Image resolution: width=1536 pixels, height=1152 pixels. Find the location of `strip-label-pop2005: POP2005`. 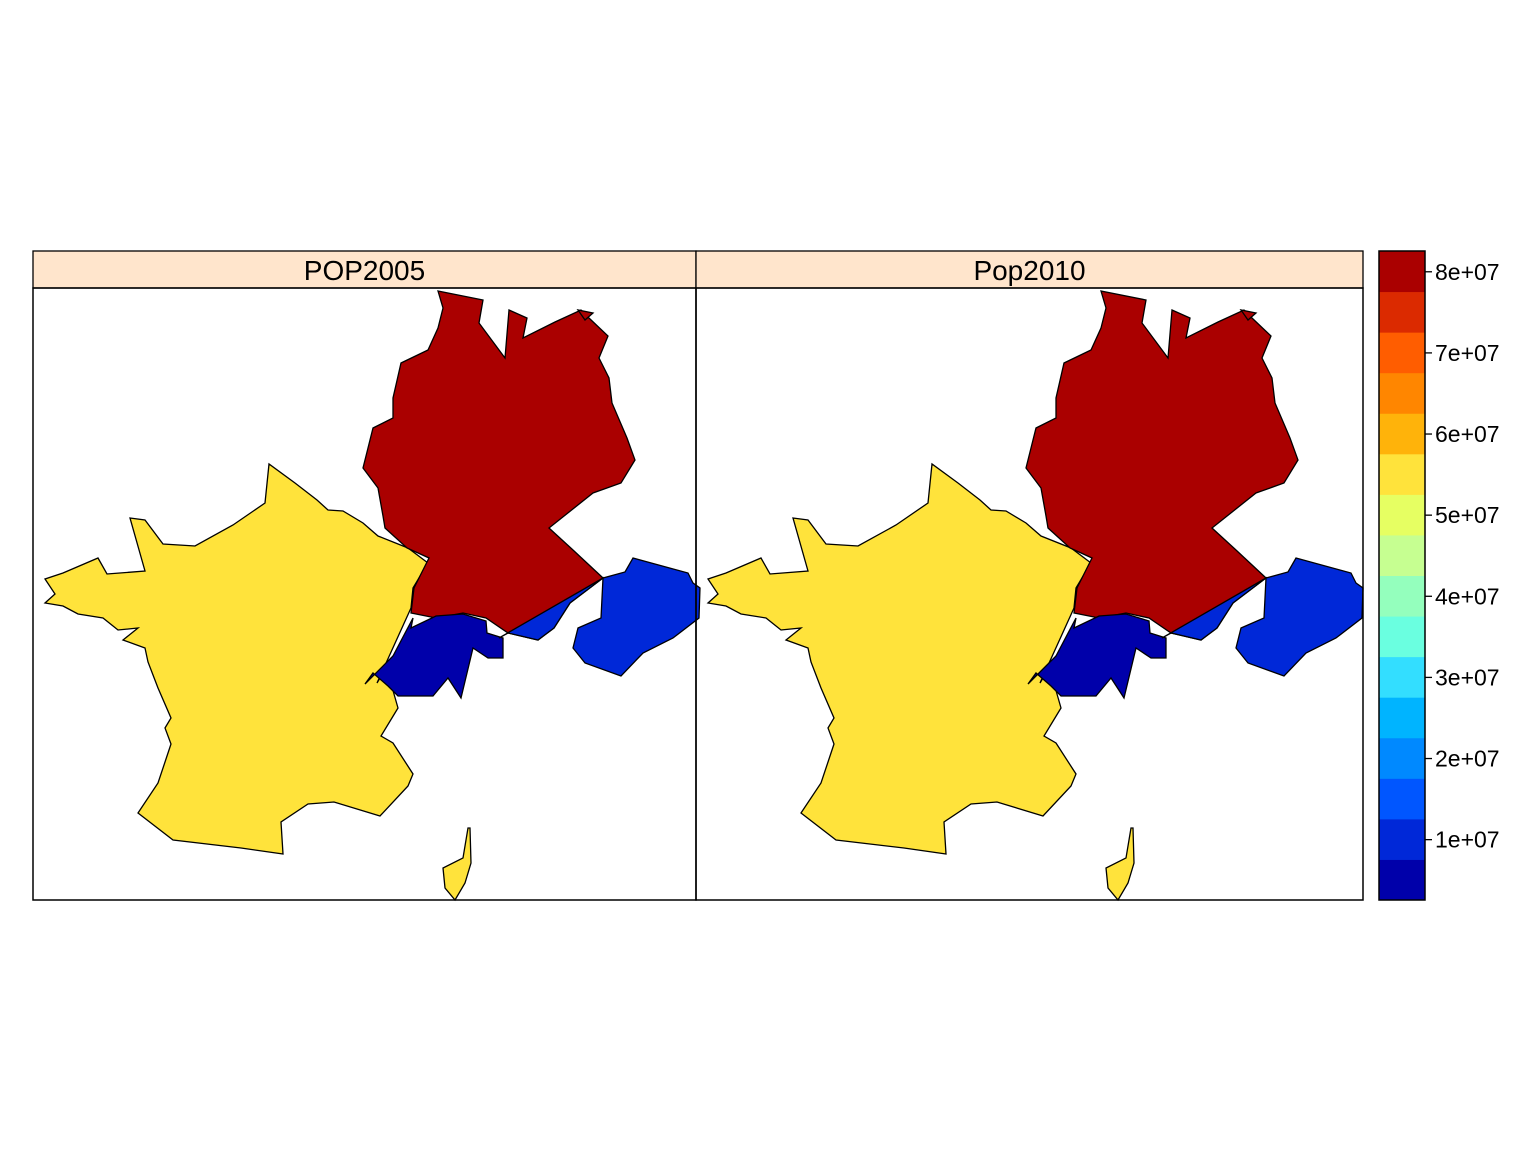

strip-label-pop2005: POP2005 is located at coordinates (364, 270).